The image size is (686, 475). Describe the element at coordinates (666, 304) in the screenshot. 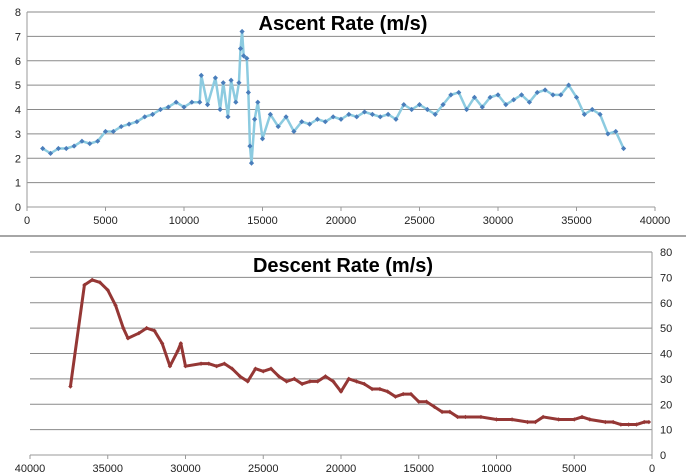

I see `y-tick-label: 60` at that location.